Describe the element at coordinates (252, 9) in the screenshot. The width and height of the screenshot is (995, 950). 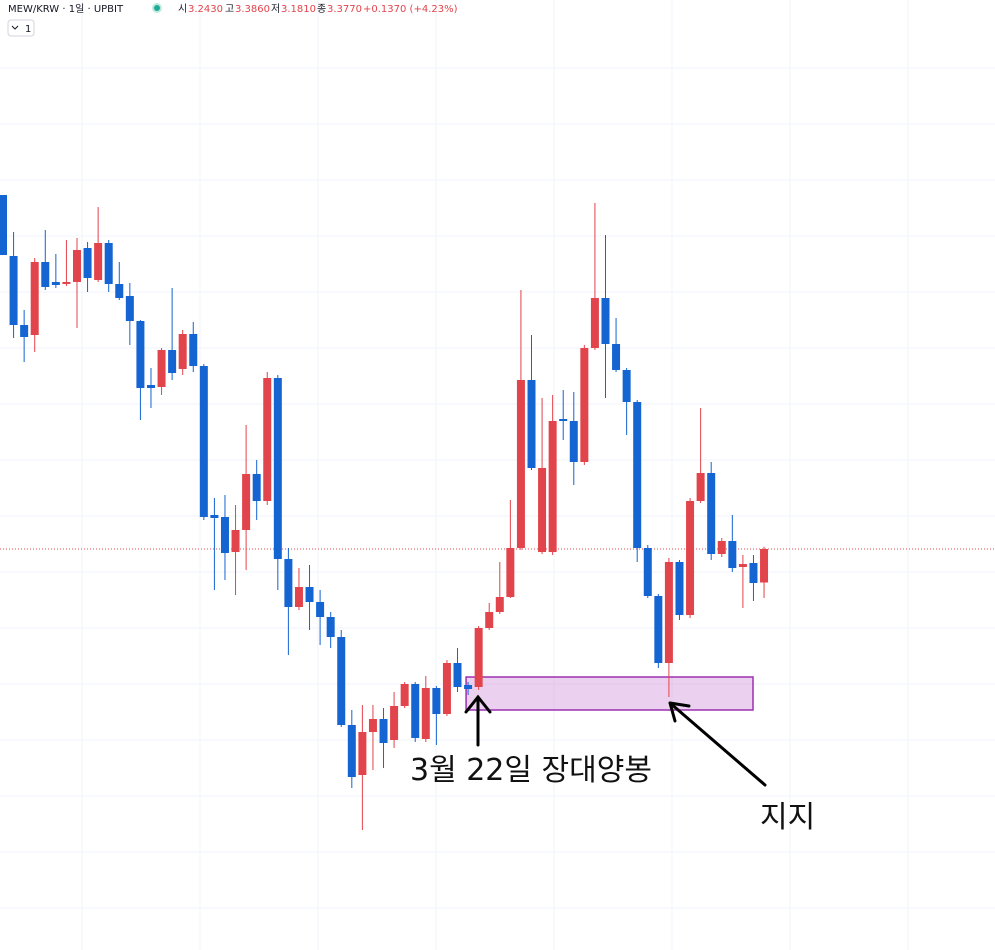
I see `high-value: 3.3860` at that location.